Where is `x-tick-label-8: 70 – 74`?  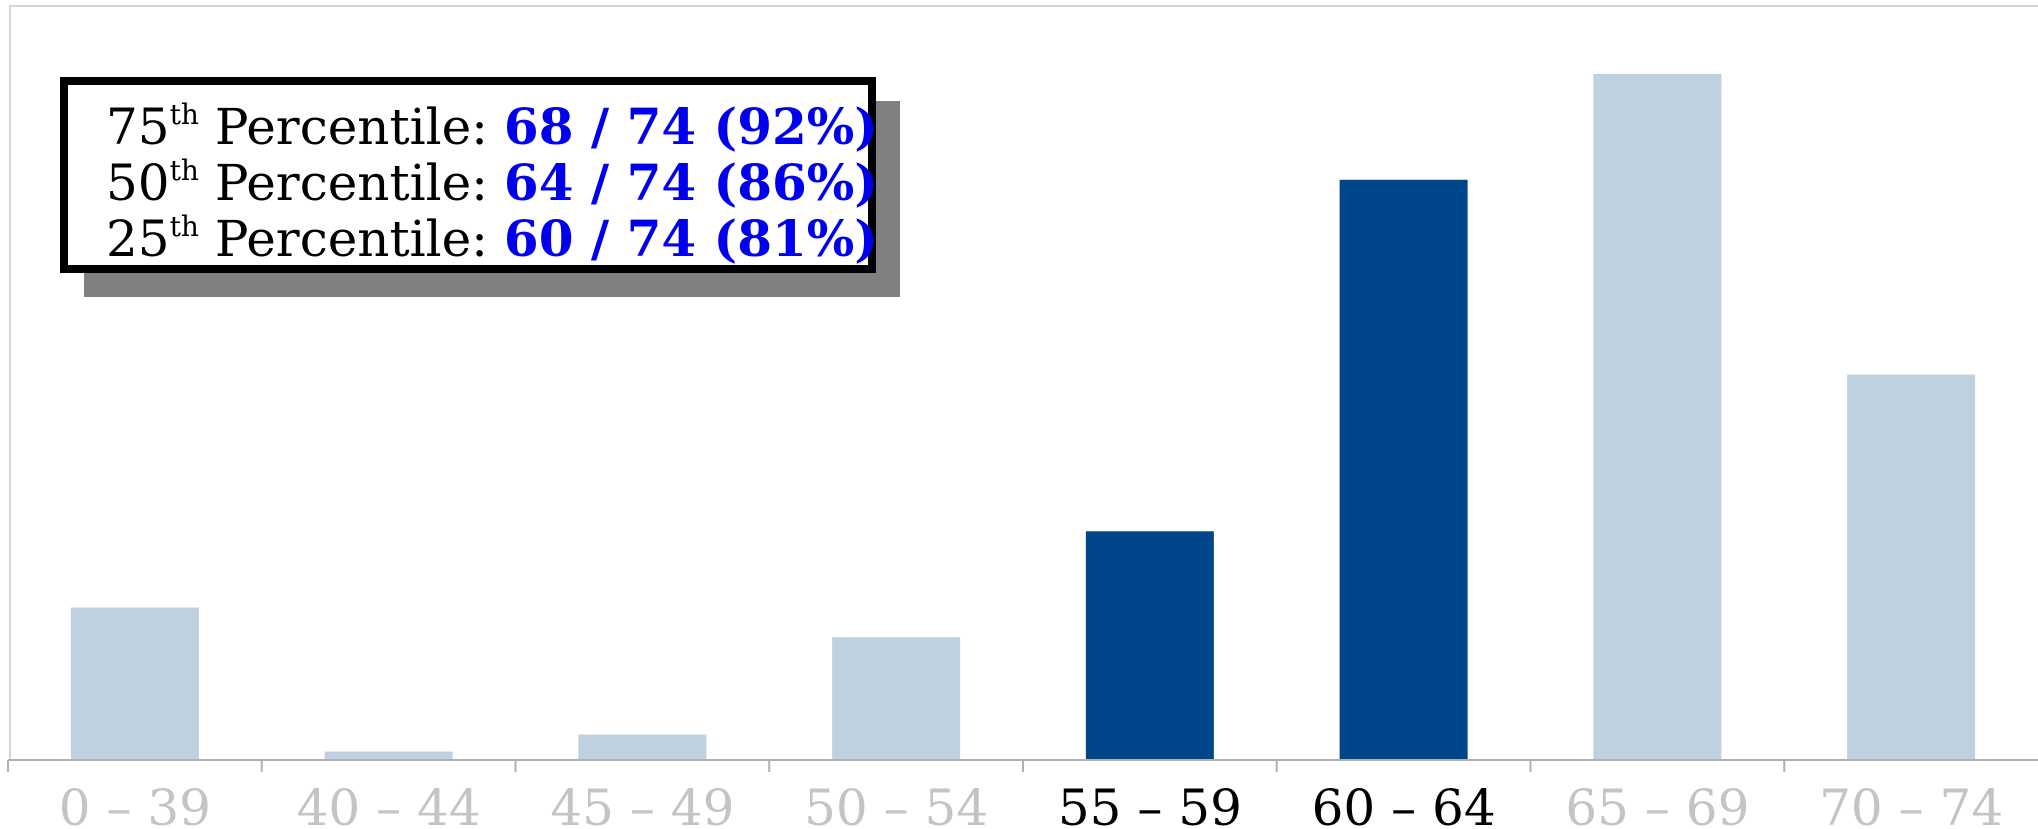 x-tick-label-8: 70 – 74 is located at coordinates (1911, 804).